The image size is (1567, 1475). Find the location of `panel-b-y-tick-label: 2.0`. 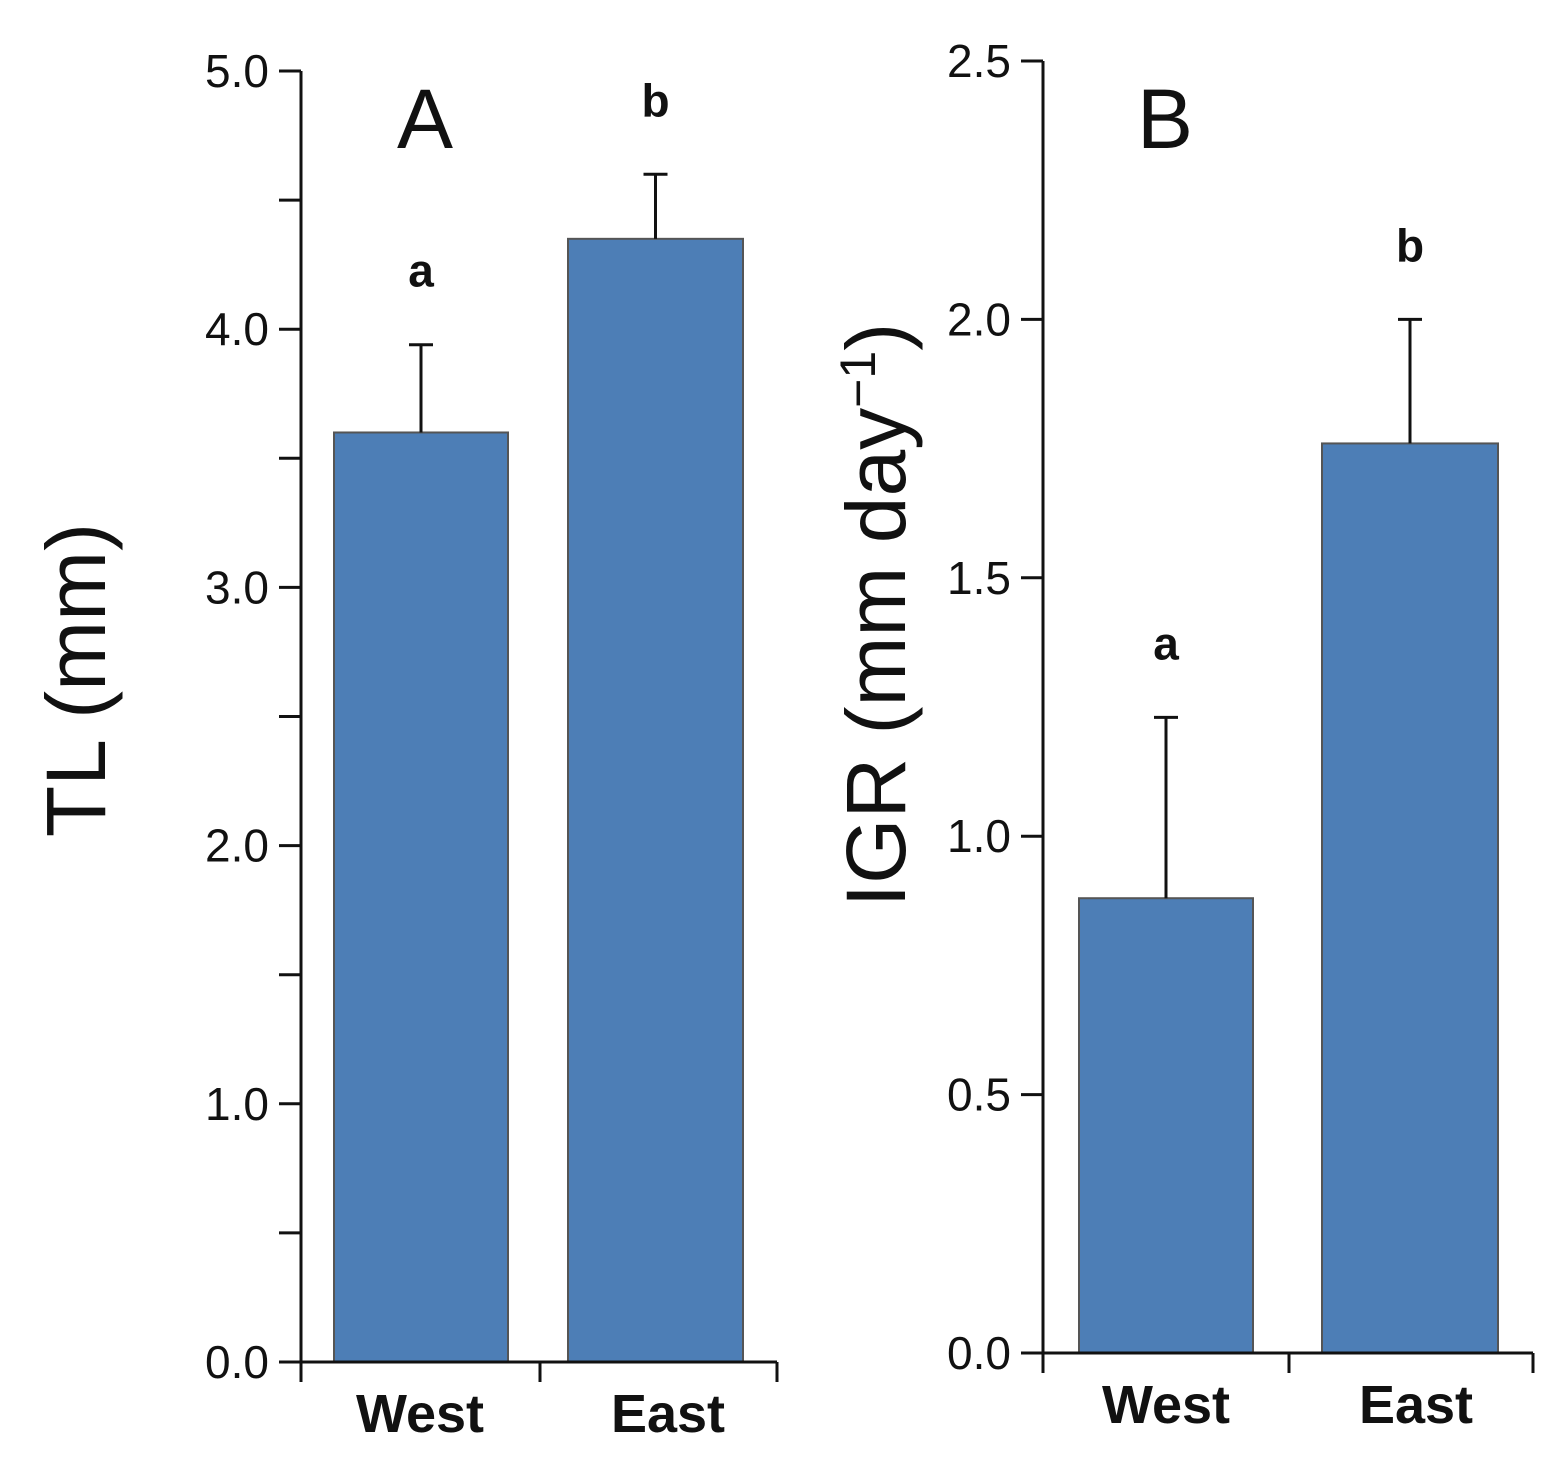

panel-b-y-tick-label: 2.0 is located at coordinates (979, 319).